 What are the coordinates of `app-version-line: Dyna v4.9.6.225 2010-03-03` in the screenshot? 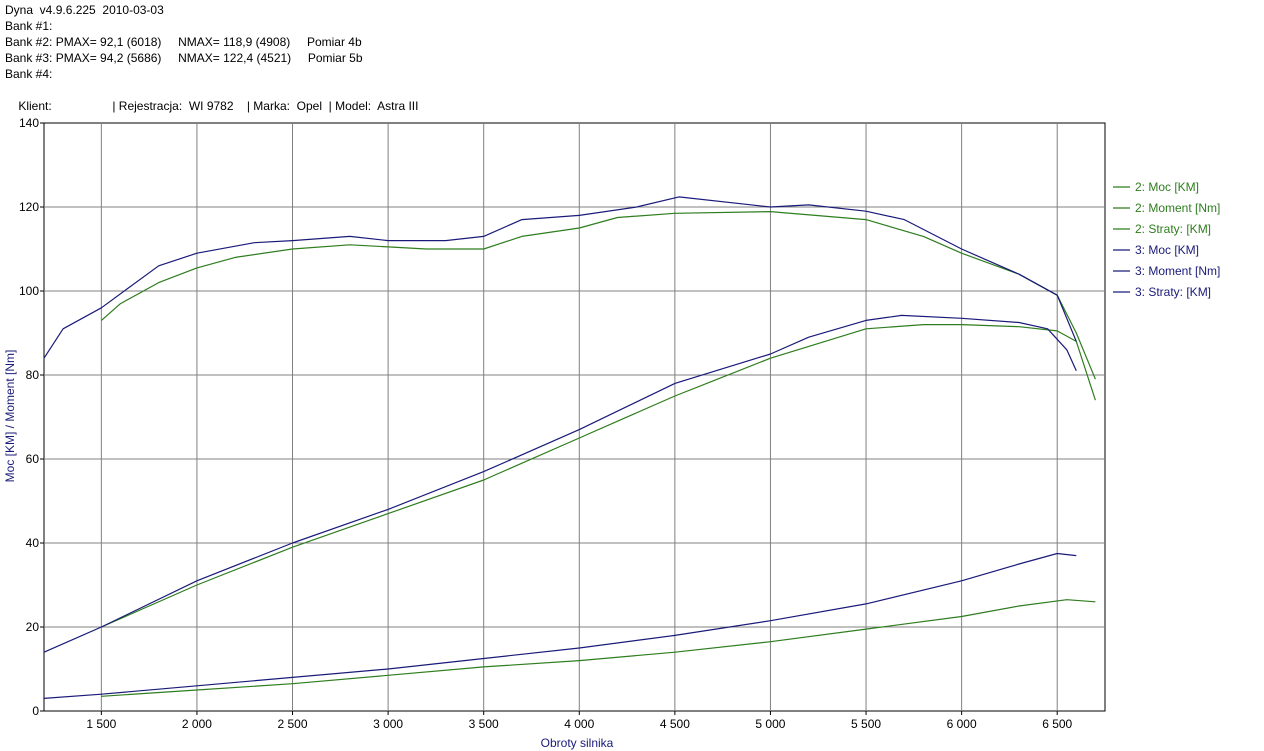 It's located at (84, 10).